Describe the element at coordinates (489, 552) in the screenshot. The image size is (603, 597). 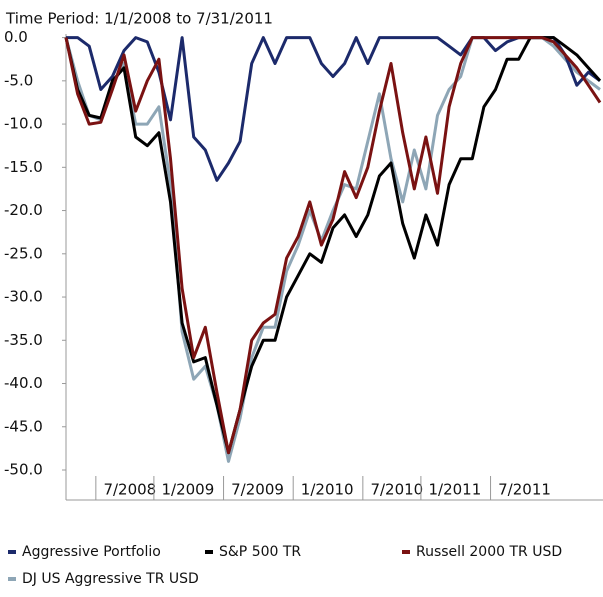
I see `legend-label: Russell 2000 TR USD` at that location.